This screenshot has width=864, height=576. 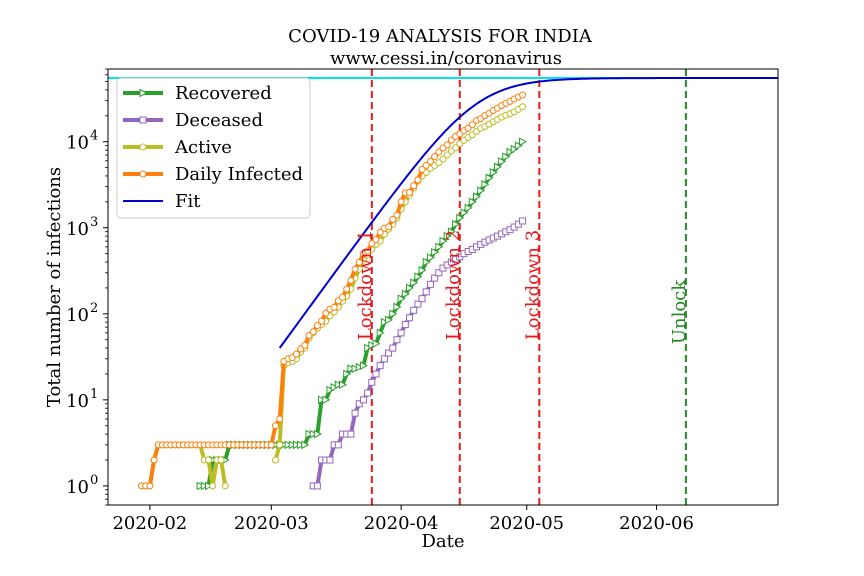 What do you see at coordinates (522, 287) in the screenshot?
I see `lockdown-labels: Lockdown 1 Lockdown 2 Lockdown 3 Unlock` at bounding box center [522, 287].